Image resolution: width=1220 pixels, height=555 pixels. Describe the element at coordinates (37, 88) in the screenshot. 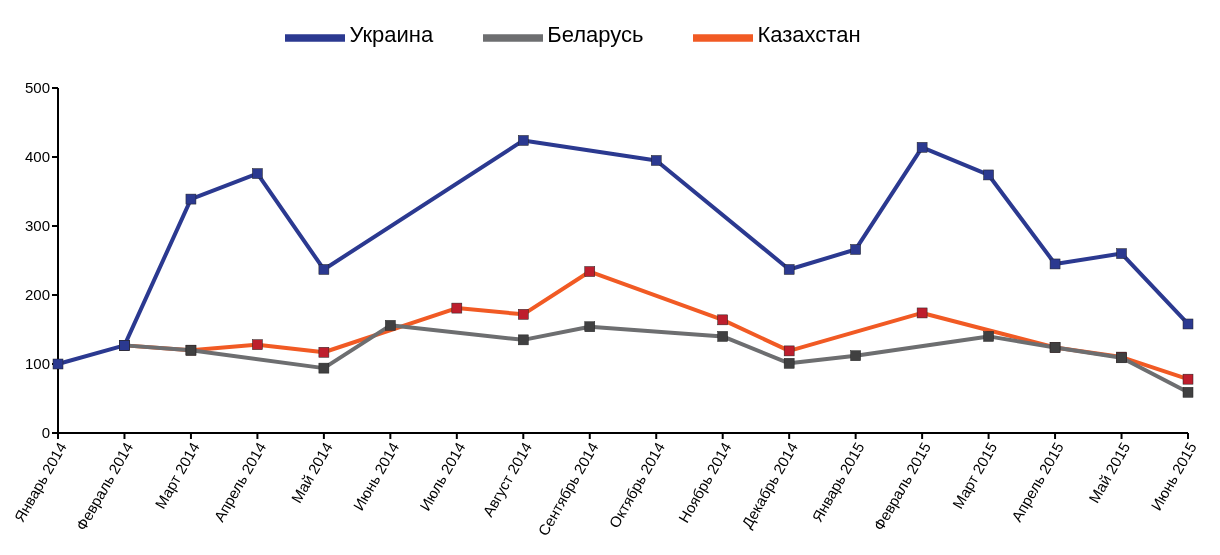

I see `y-tick-label: 500` at that location.